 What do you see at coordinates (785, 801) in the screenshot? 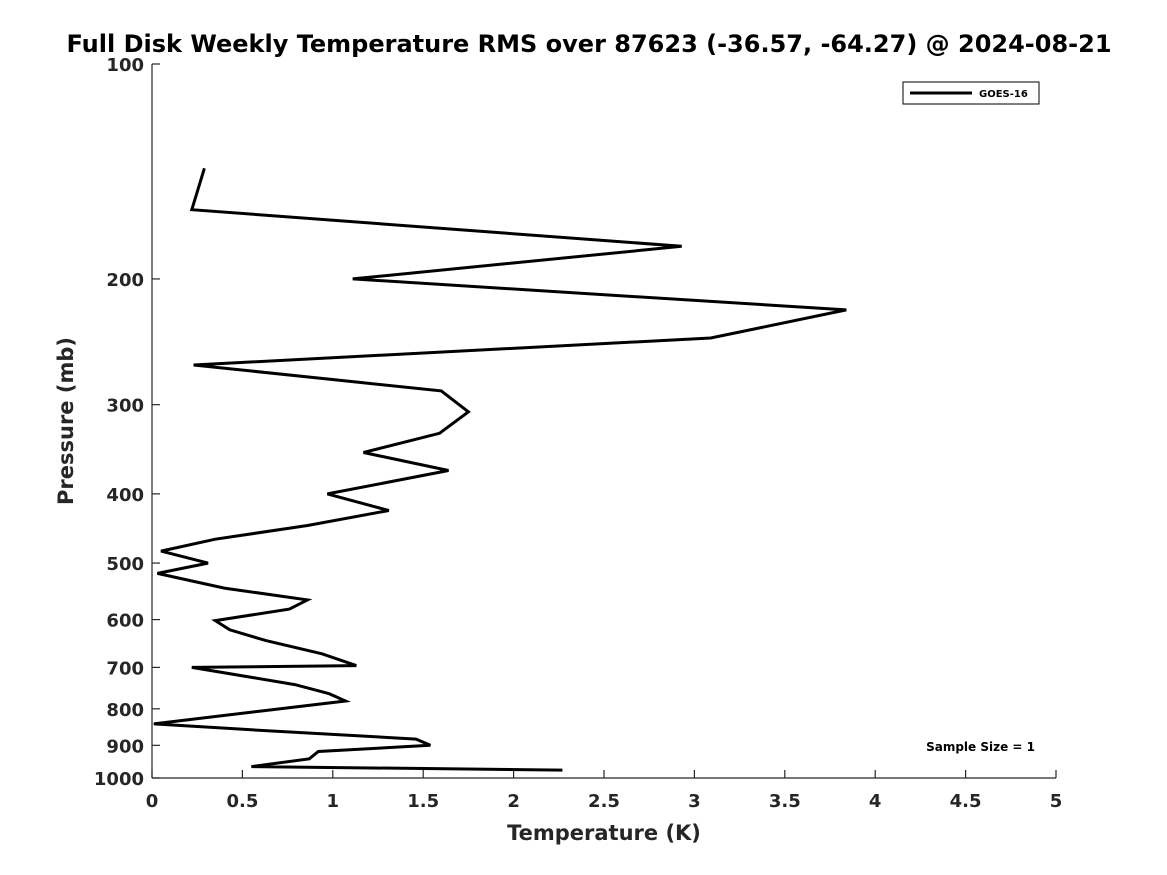
I see `x-tick-label: 3.5` at bounding box center [785, 801].